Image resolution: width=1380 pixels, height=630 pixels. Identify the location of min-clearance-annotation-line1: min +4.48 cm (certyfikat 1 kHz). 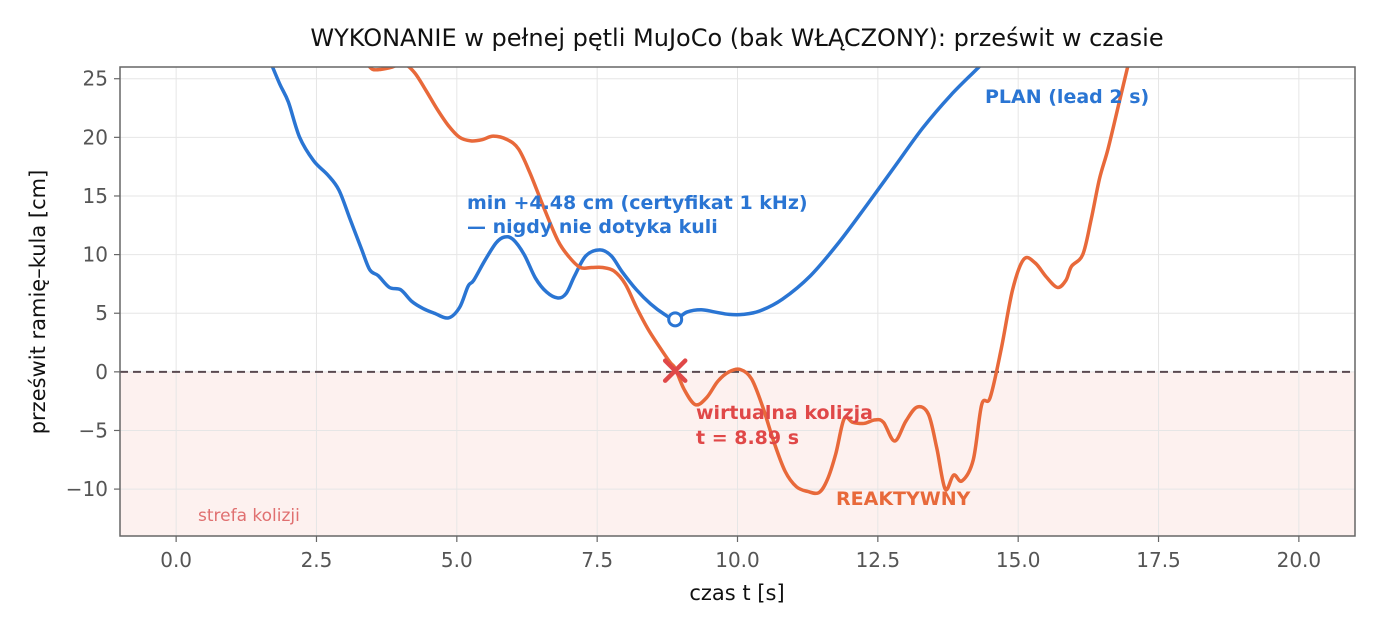
(637, 203).